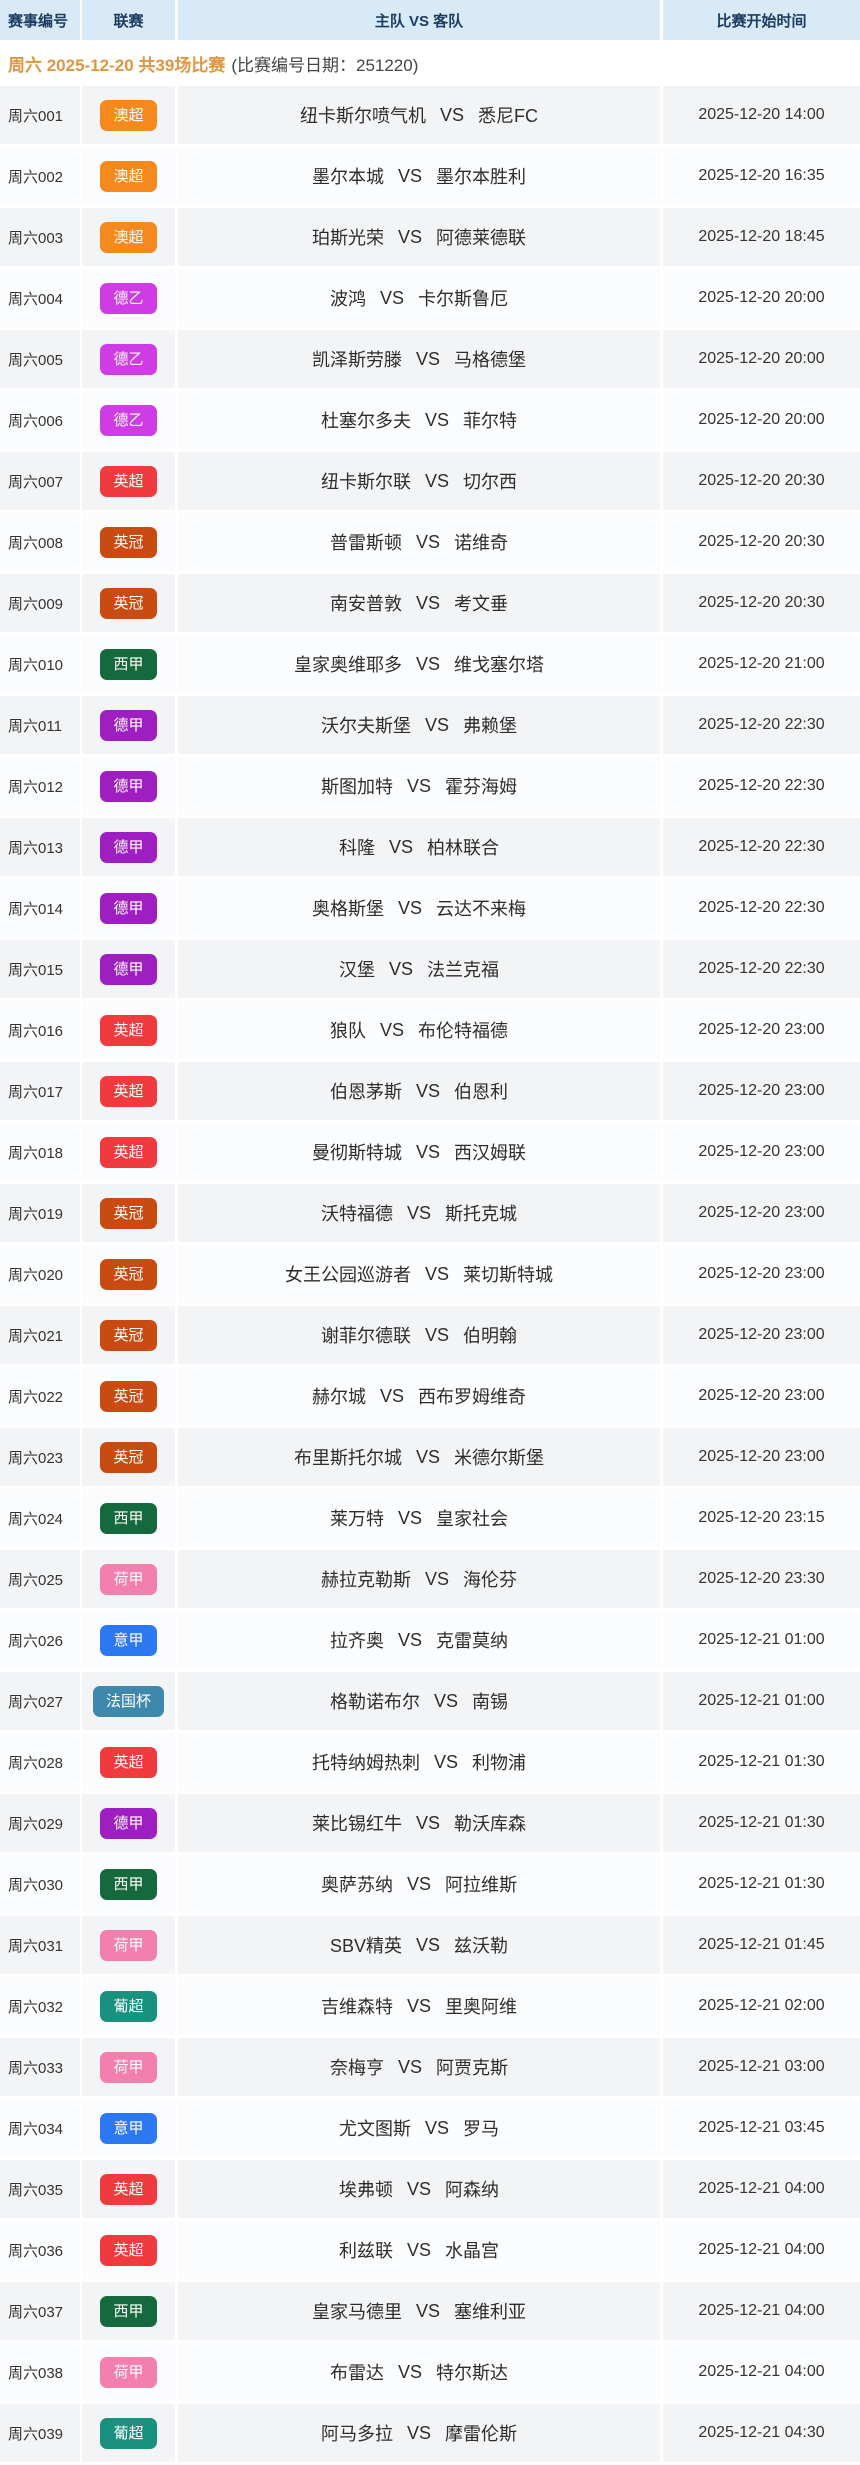 The width and height of the screenshot is (860, 2465). Describe the element at coordinates (761, 1822) in the screenshot. I see `match-time: 2025-12-21 01:30` at that location.